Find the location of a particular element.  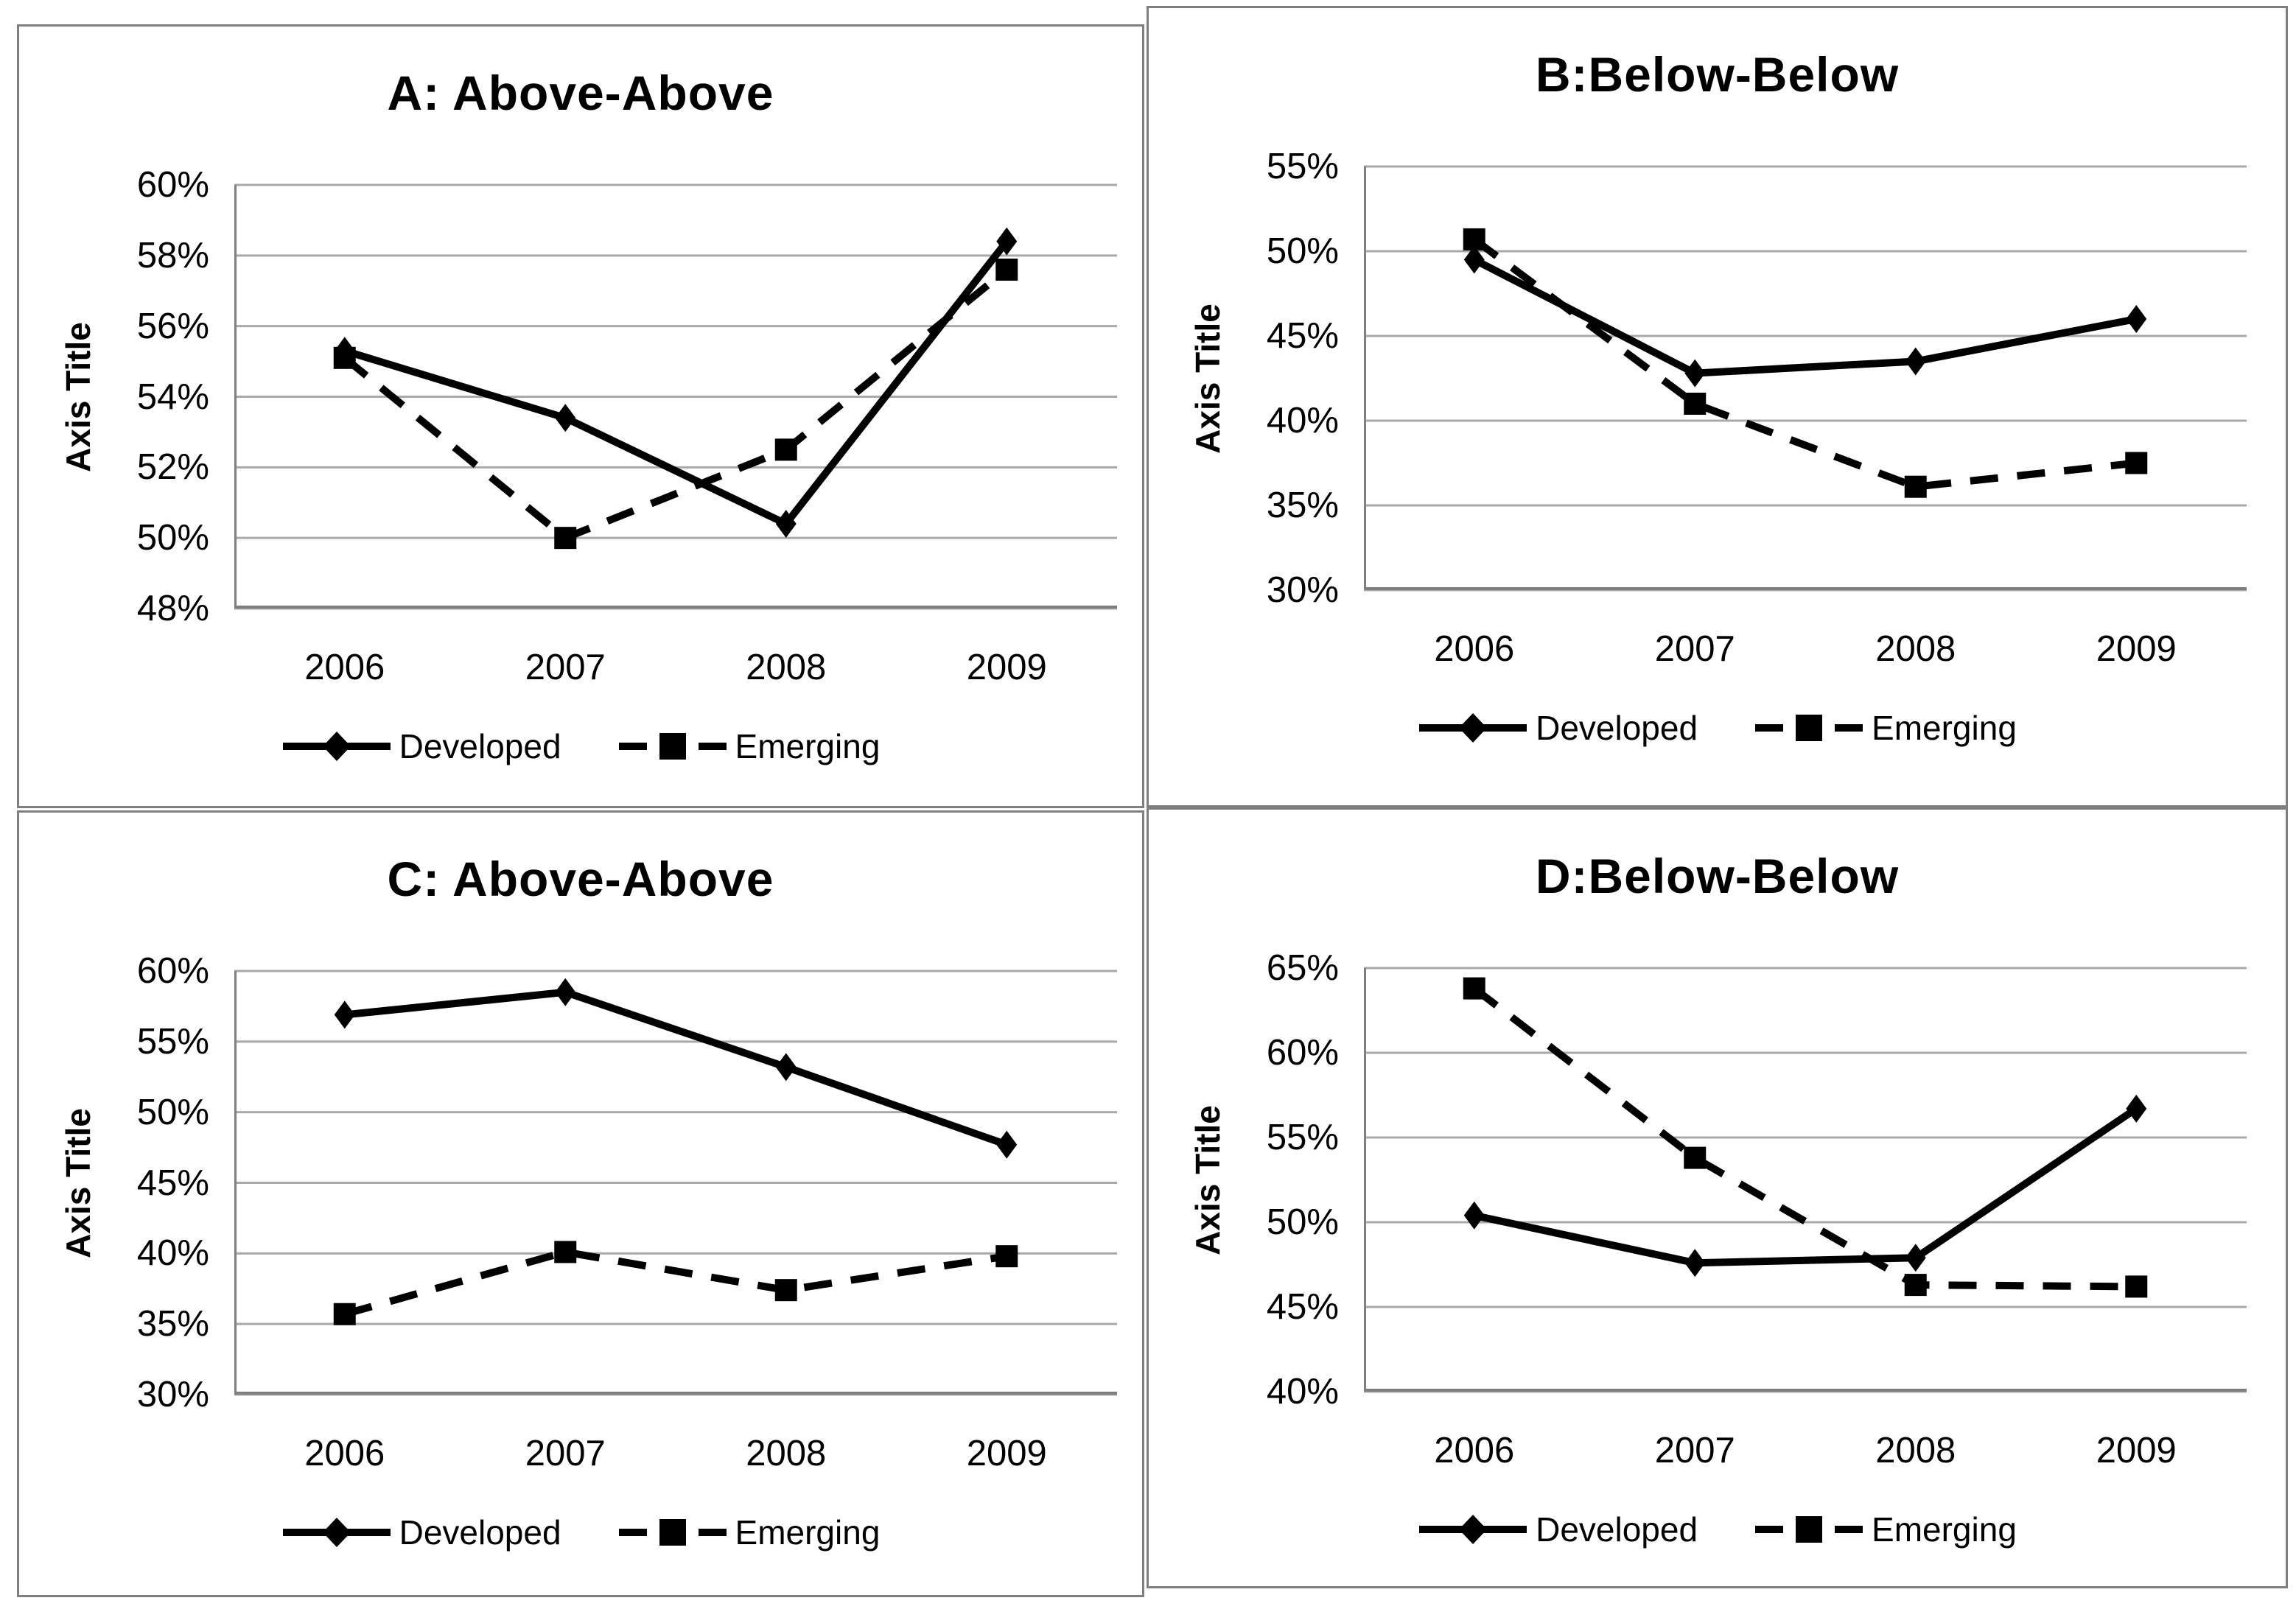

y-axis-tick-labels: 60% 55% 50% 45% 40% 35% 30% is located at coordinates (151, 1183).